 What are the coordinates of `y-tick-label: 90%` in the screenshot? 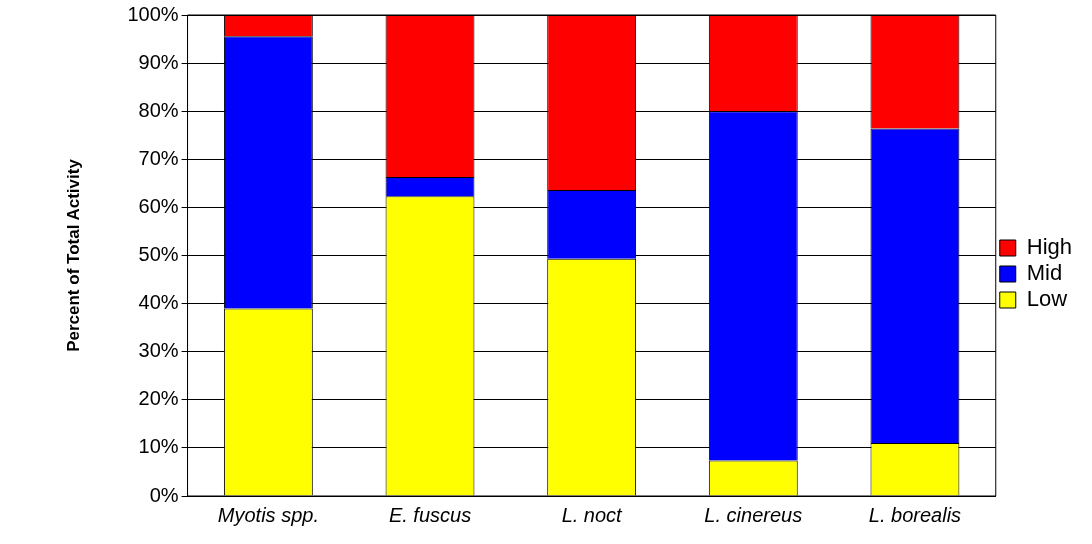 It's located at (158, 61).